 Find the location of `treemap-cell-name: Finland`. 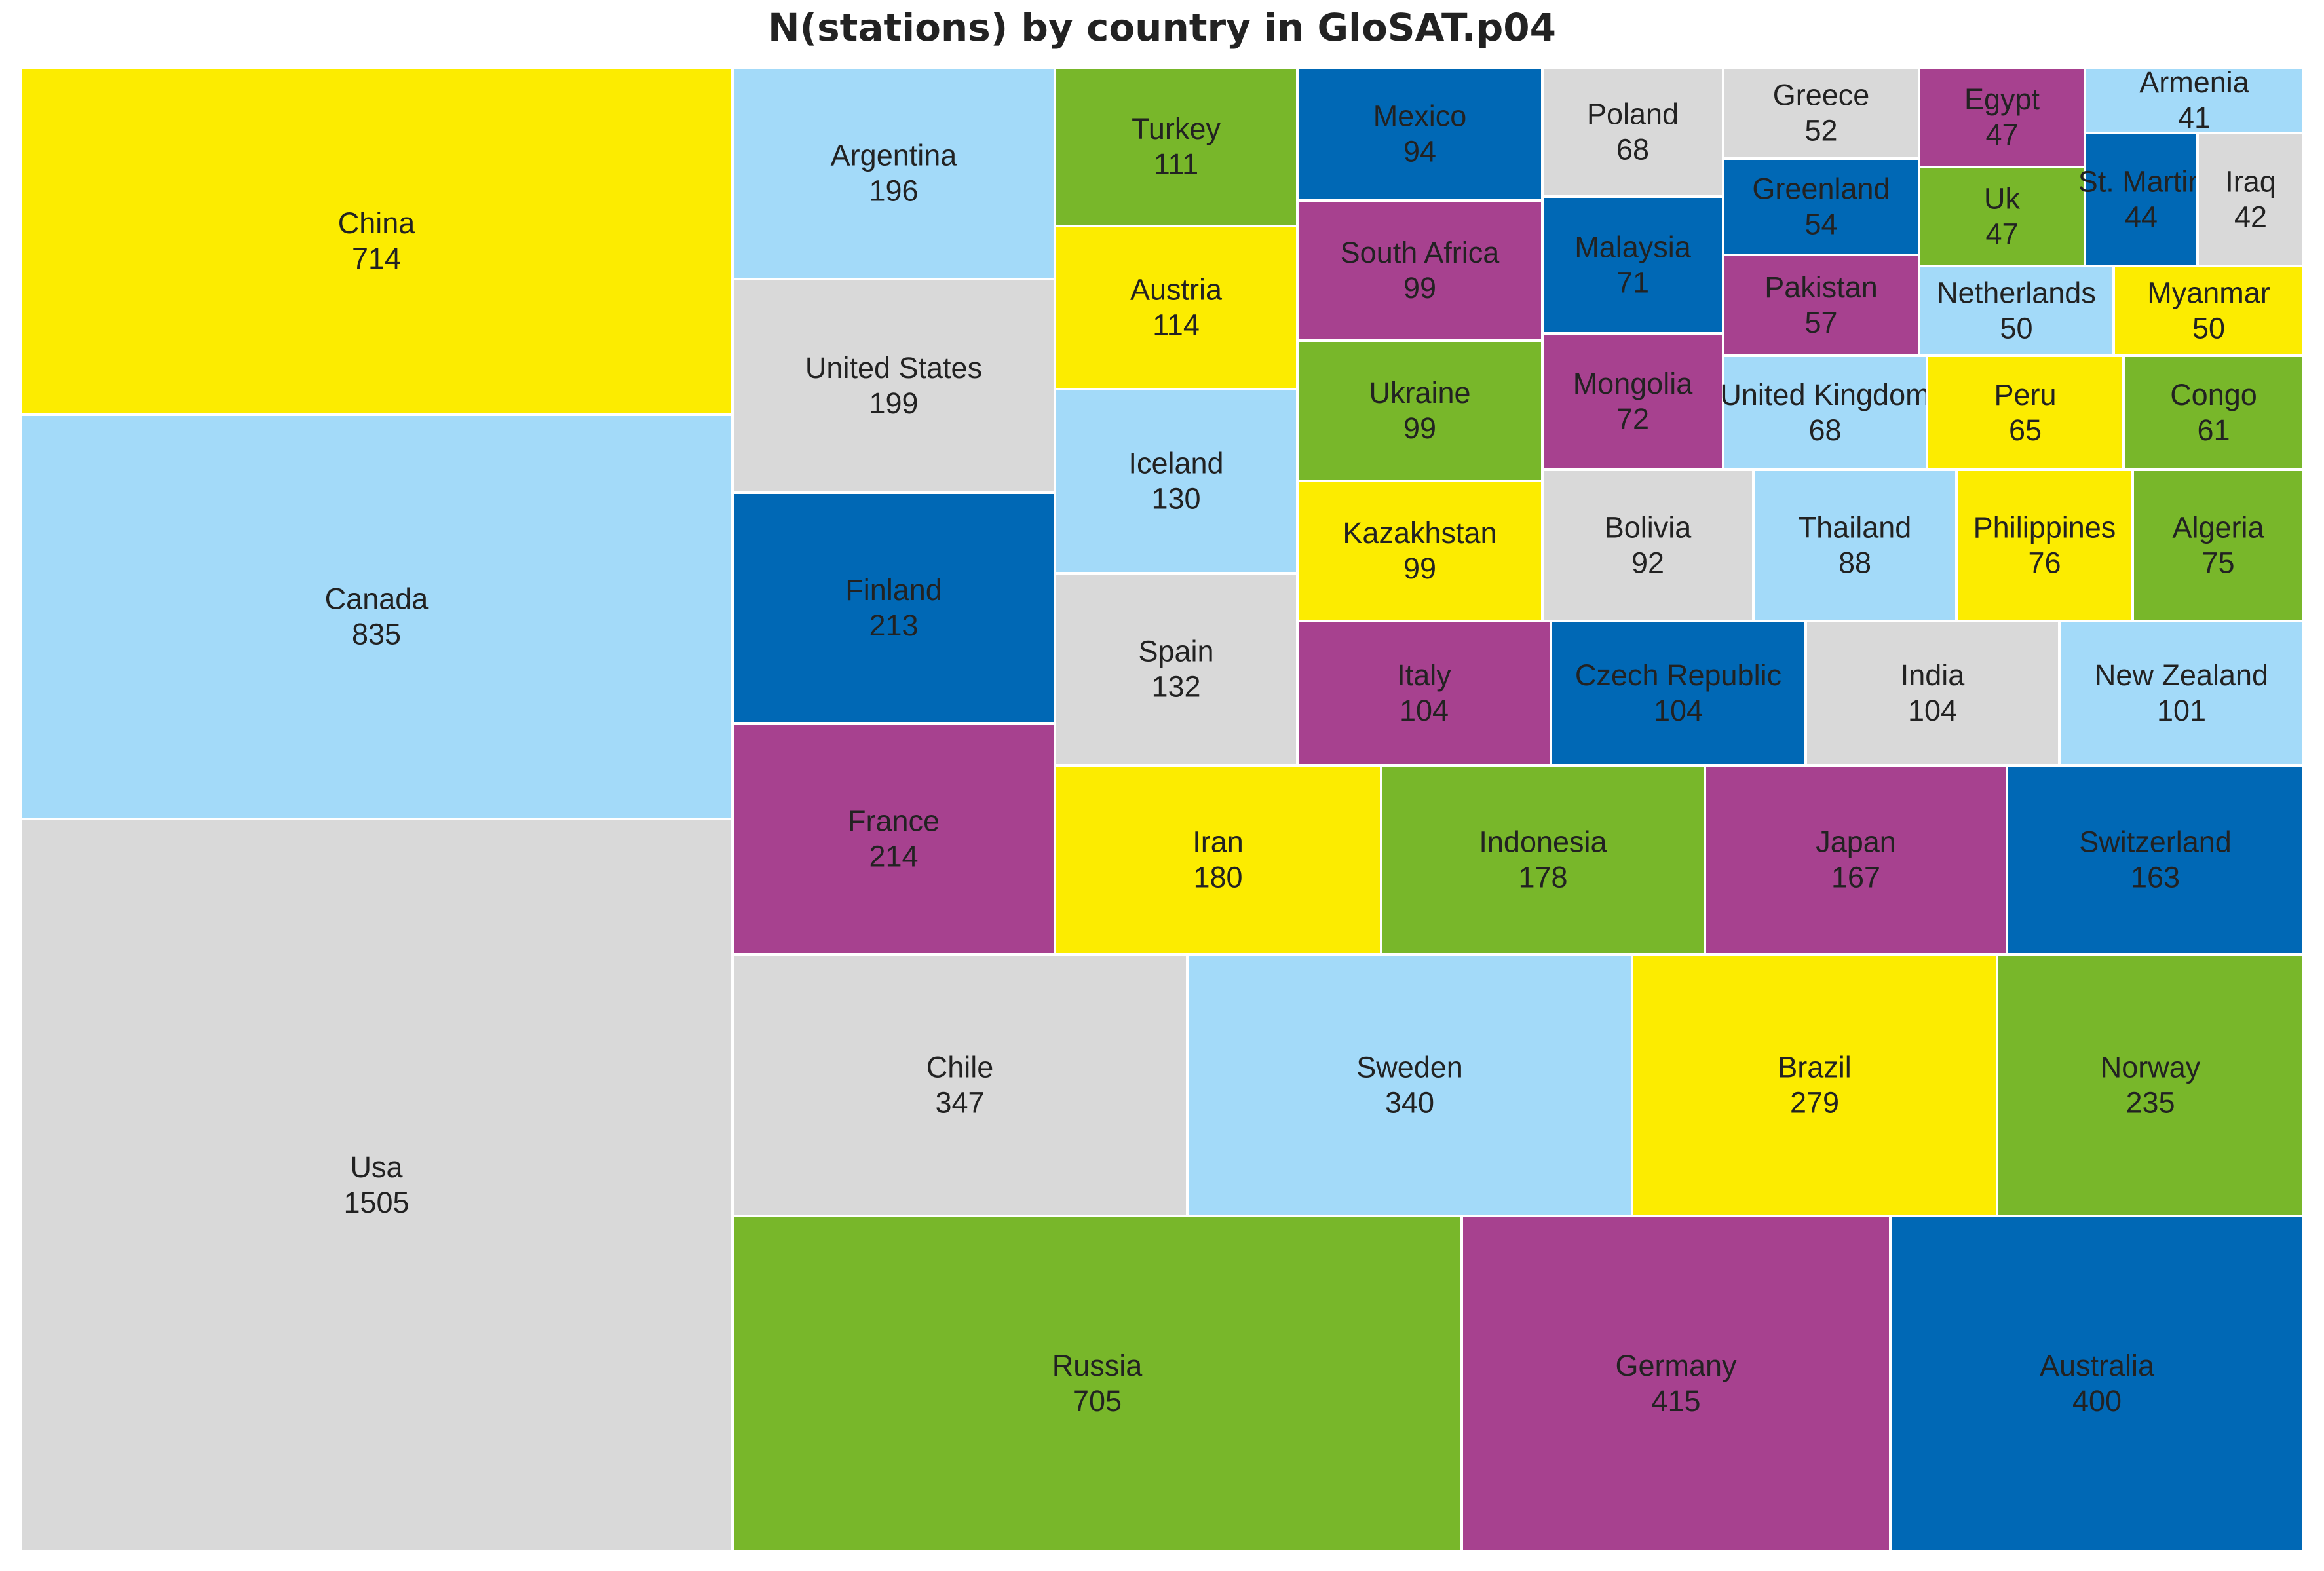

treemap-cell-name: Finland is located at coordinates (894, 590).